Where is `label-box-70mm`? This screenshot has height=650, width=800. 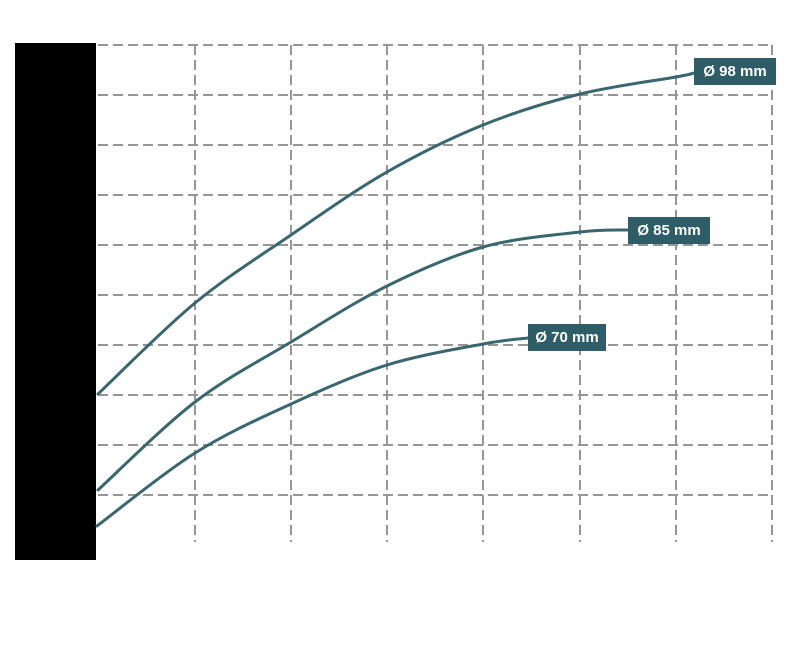
label-box-70mm is located at coordinates (567, 337).